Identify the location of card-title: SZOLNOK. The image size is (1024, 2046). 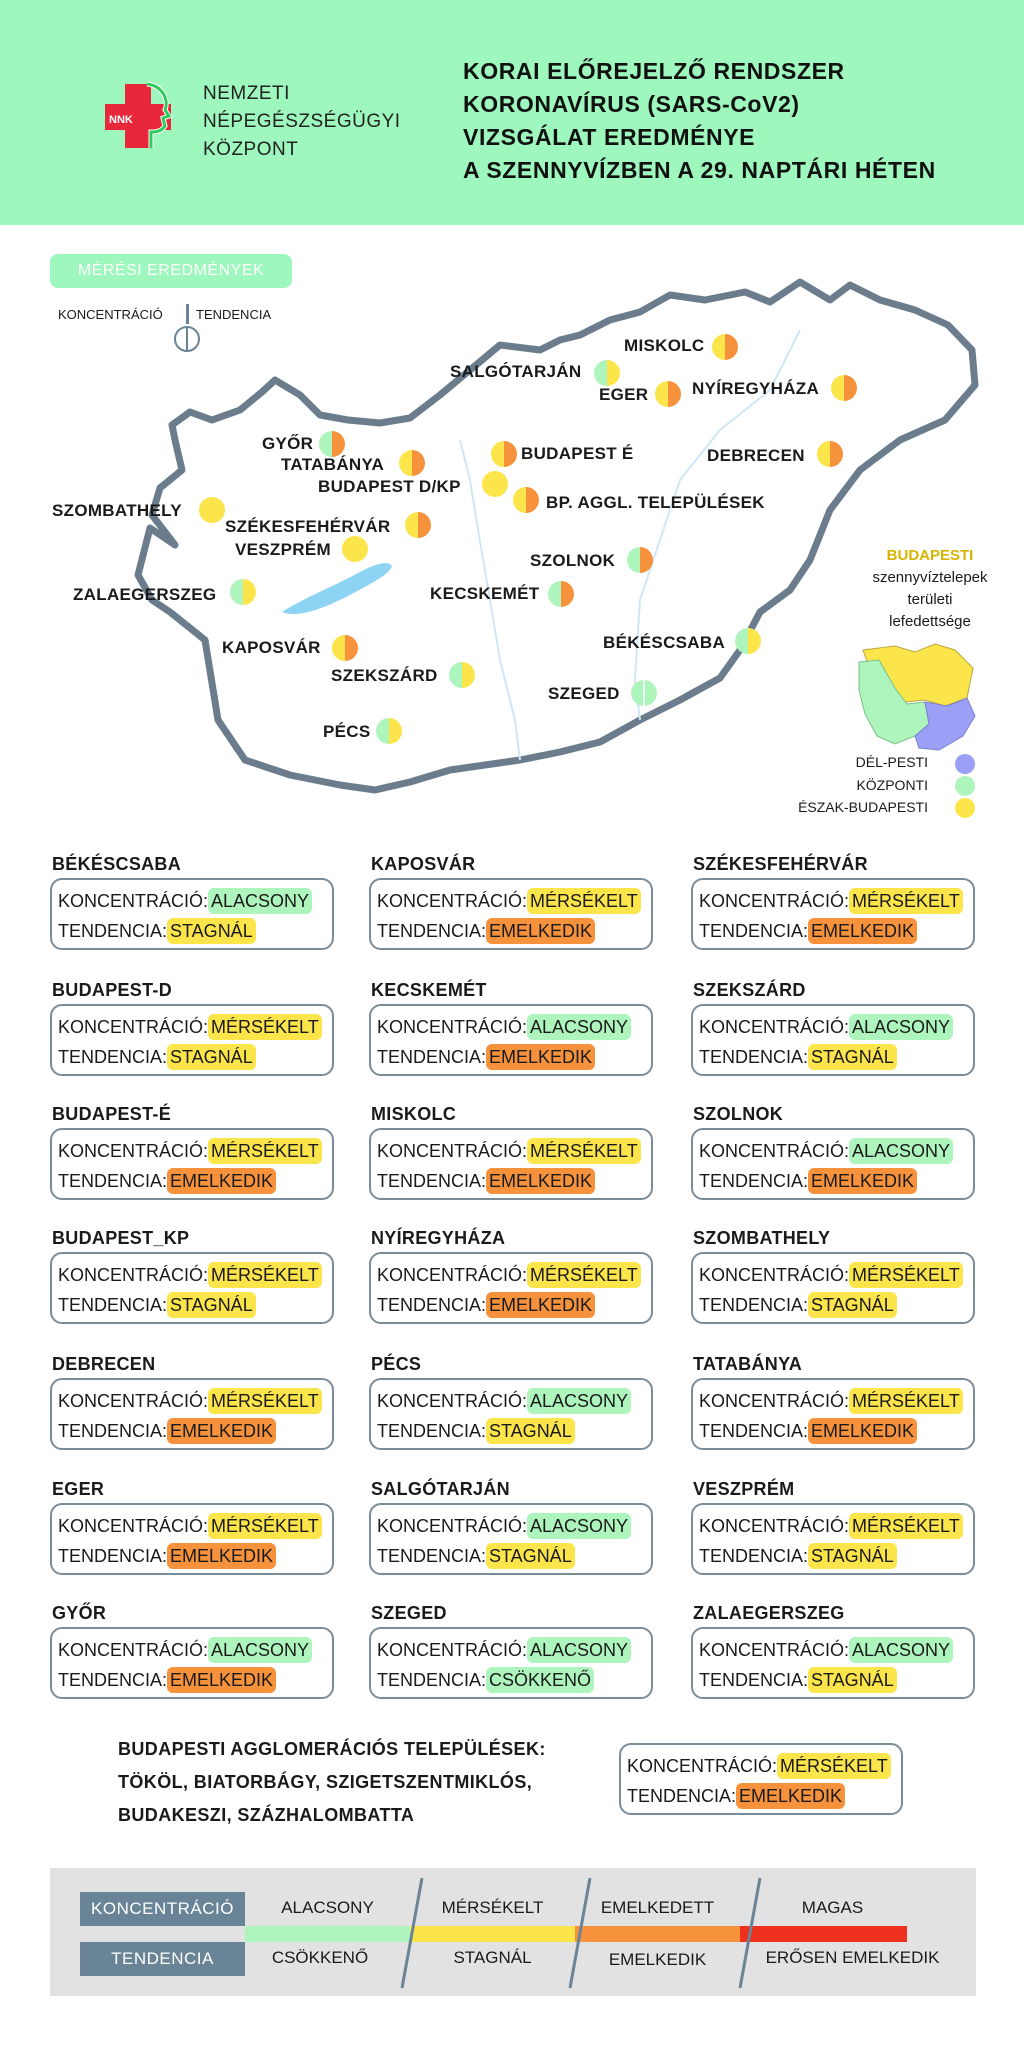
(738, 1114).